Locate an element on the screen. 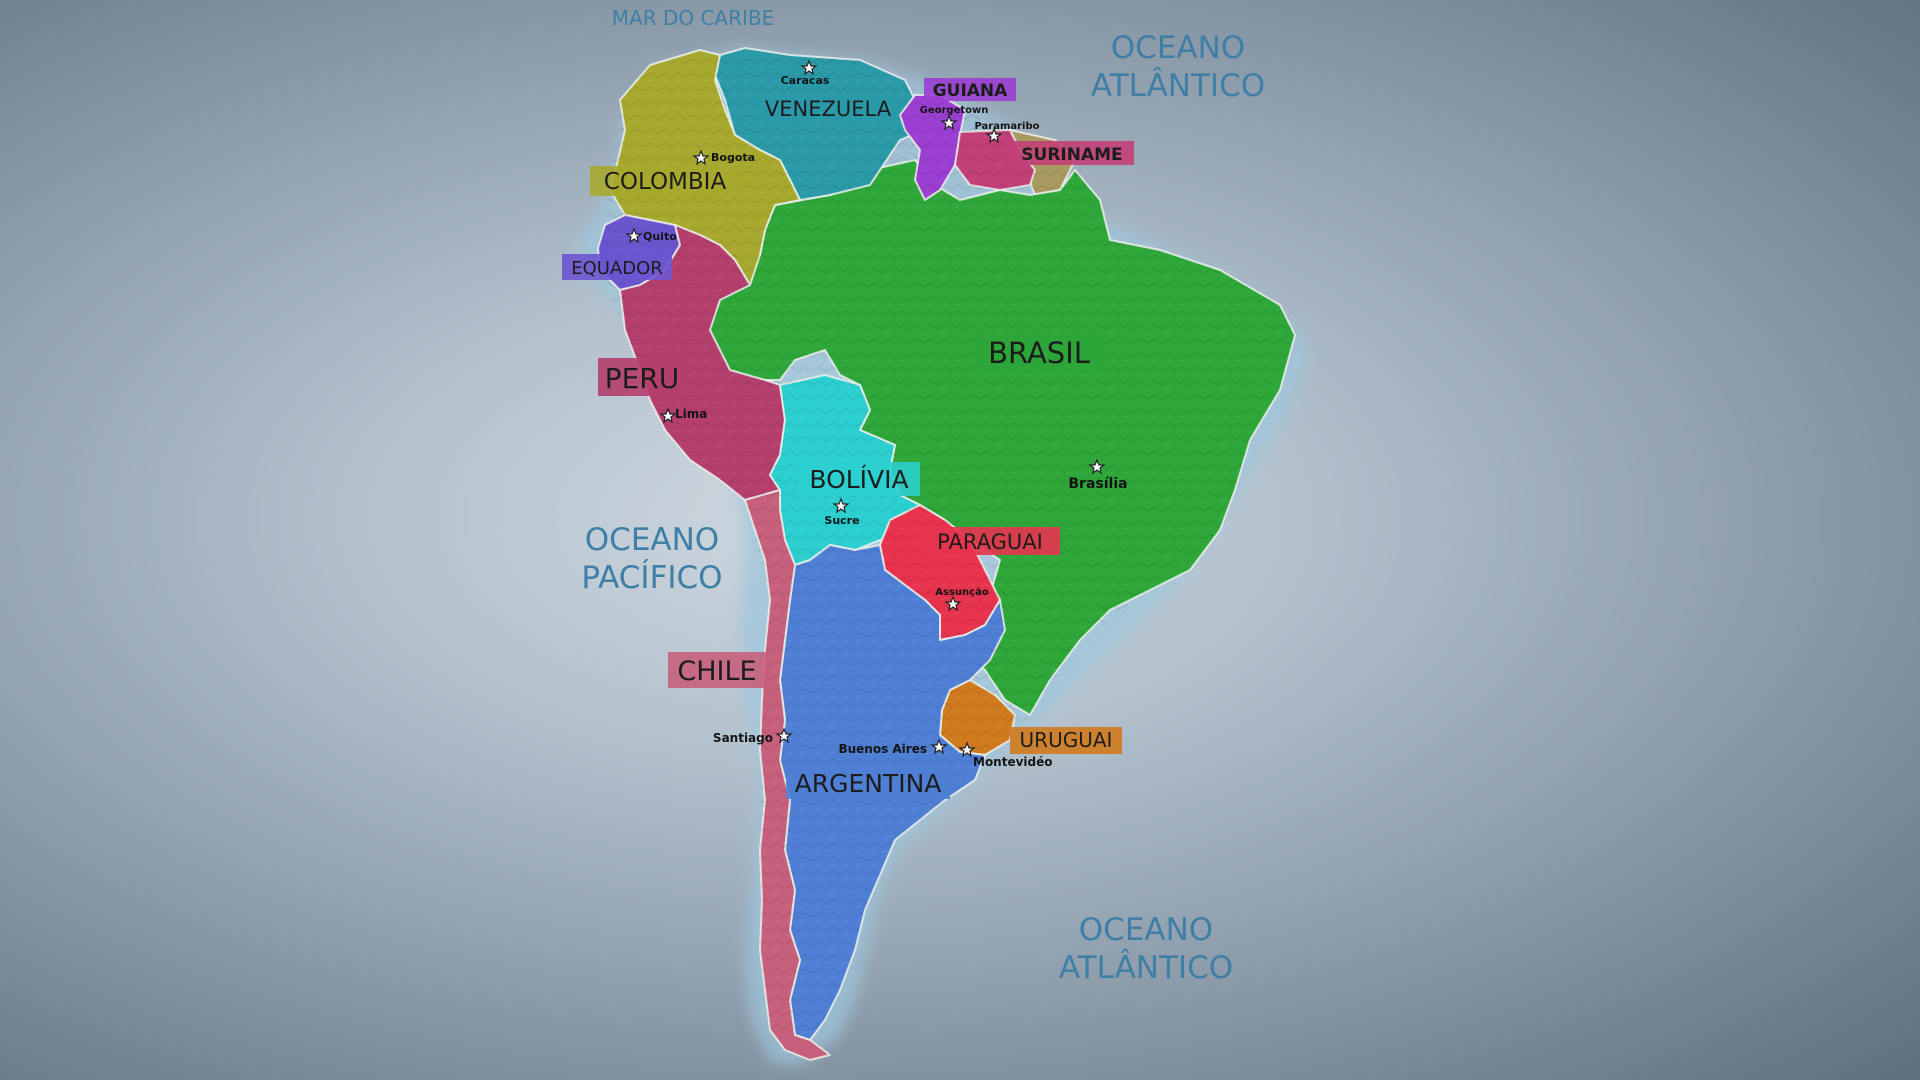 Image resolution: width=1920 pixels, height=1080 pixels. label-bg-chile is located at coordinates (717, 670).